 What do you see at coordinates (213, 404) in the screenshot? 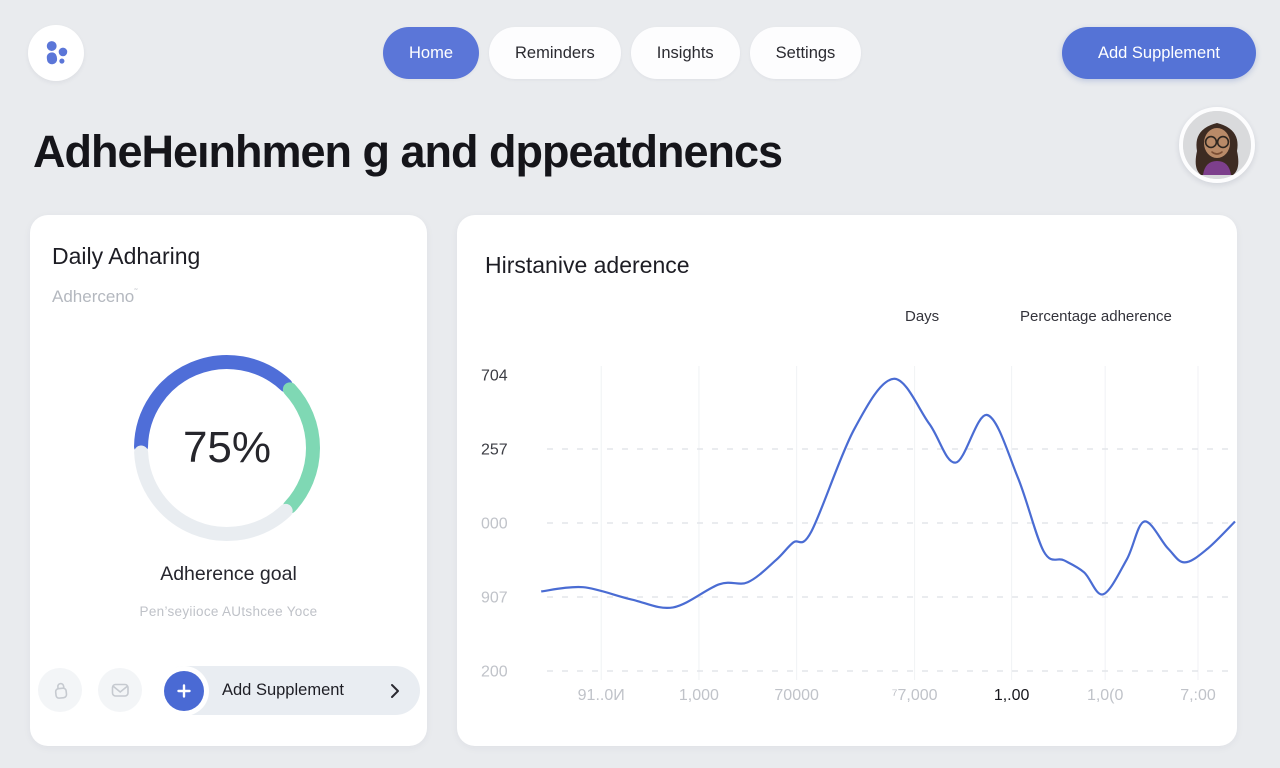
I see `donut-segment-primary` at bounding box center [213, 404].